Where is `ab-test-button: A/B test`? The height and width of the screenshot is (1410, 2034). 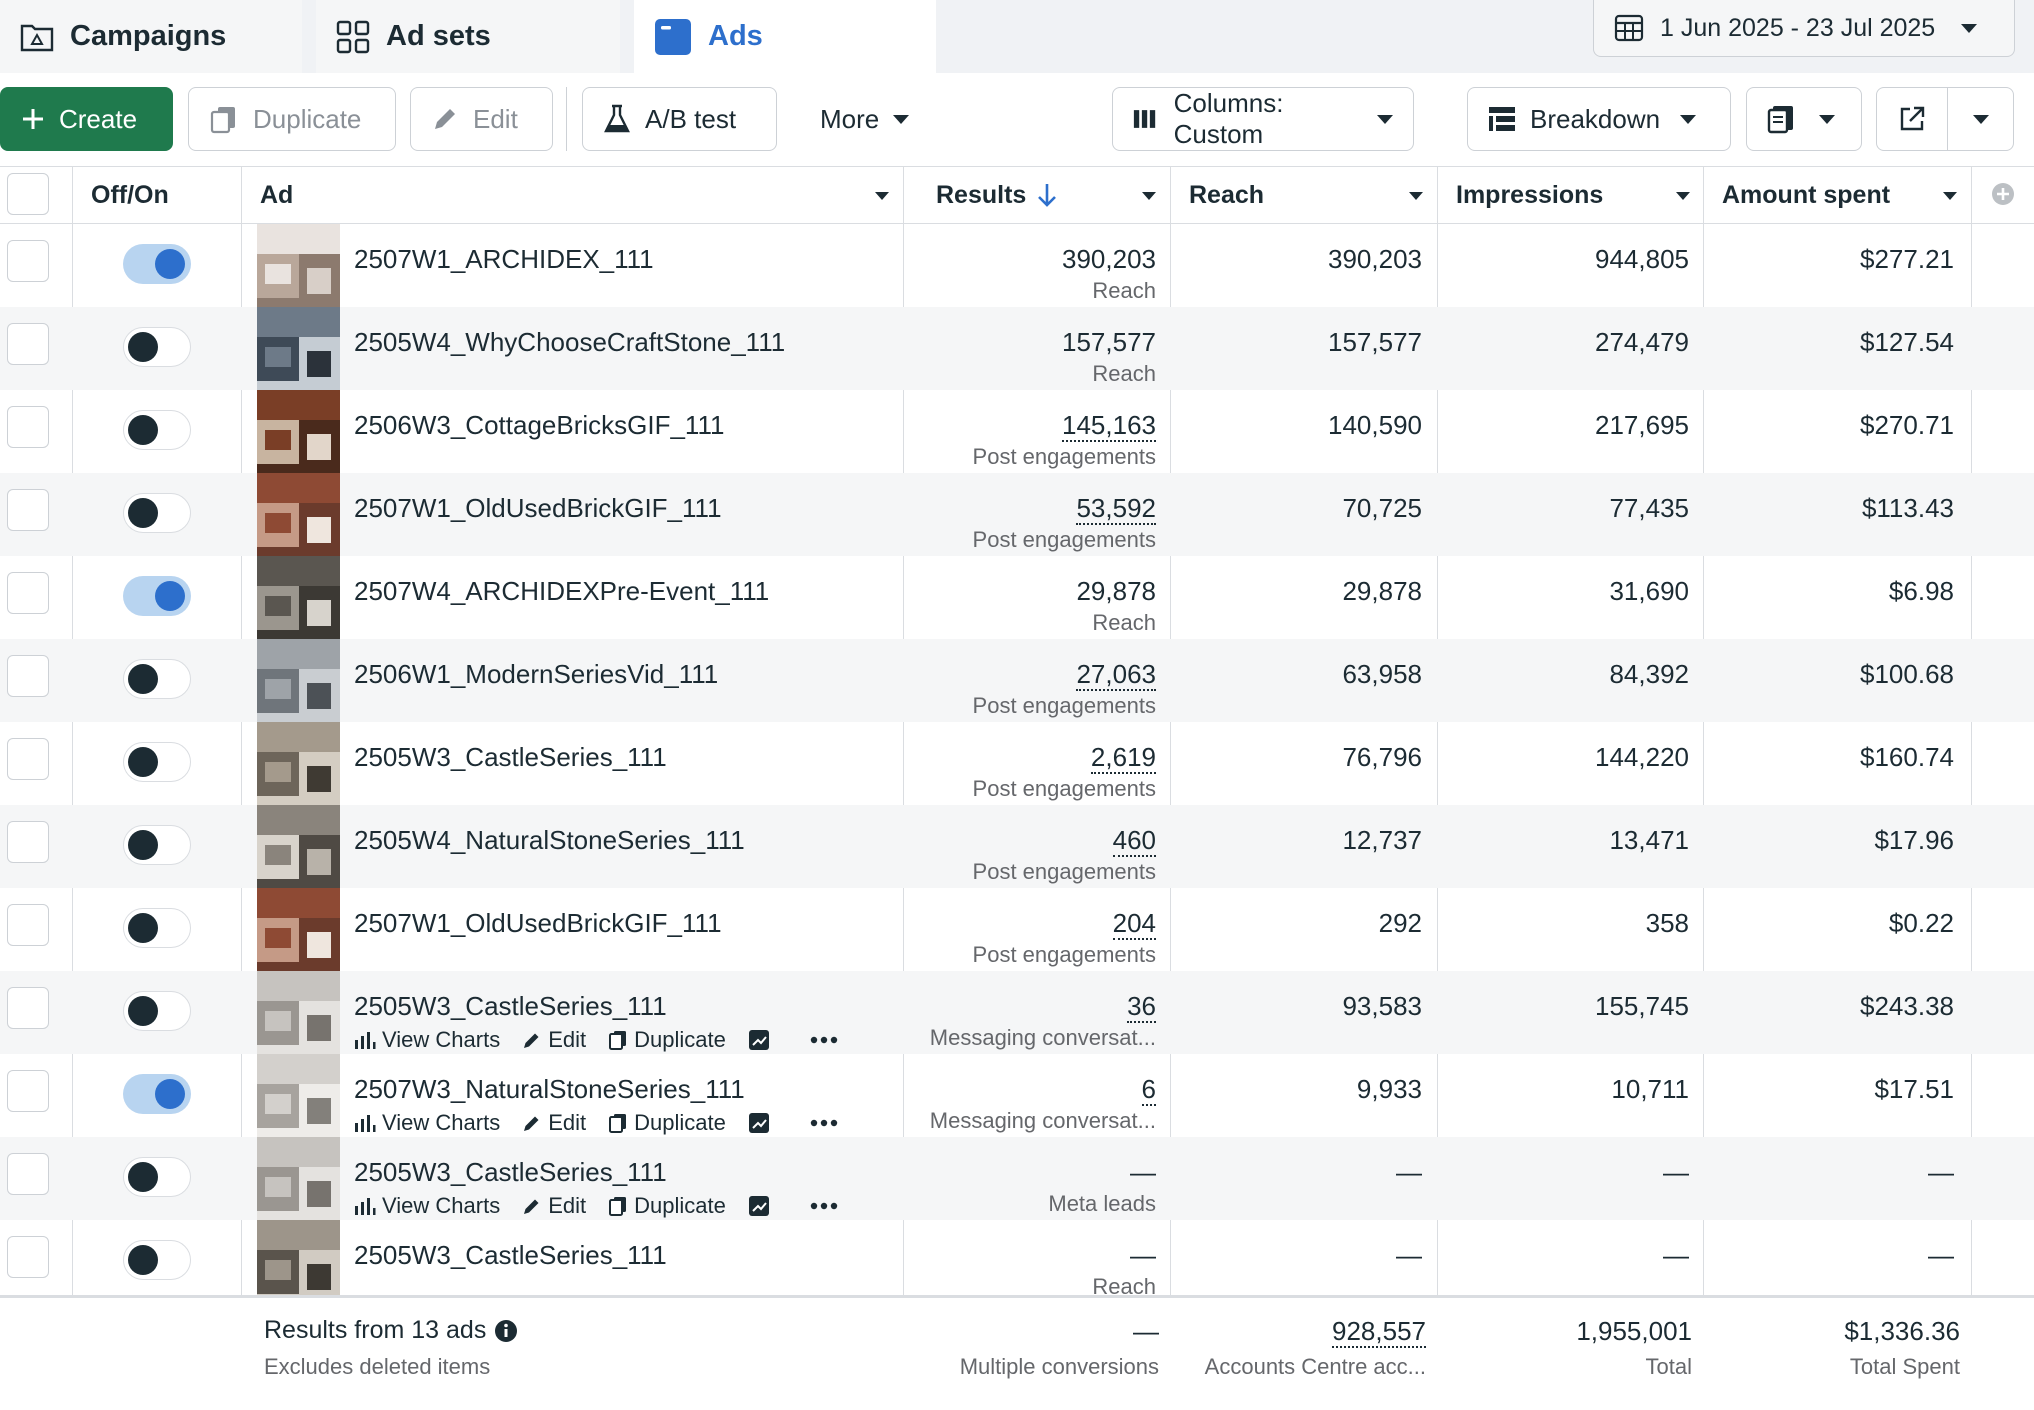 ab-test-button: A/B test is located at coordinates (679, 119).